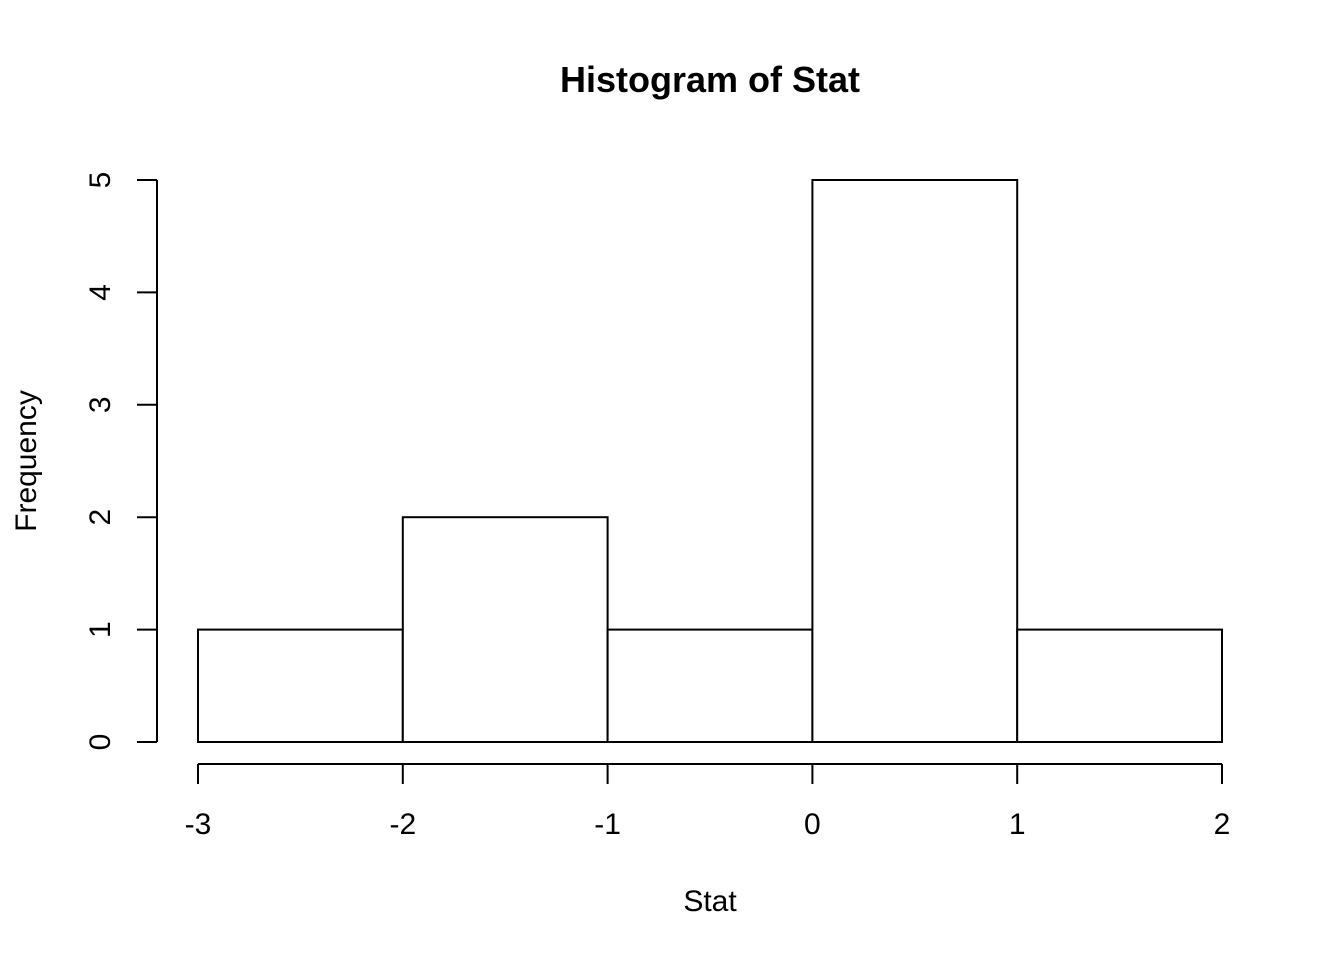 This screenshot has height=960, width=1344. What do you see at coordinates (100, 292) in the screenshot?
I see `y-tick-label: 4` at bounding box center [100, 292].